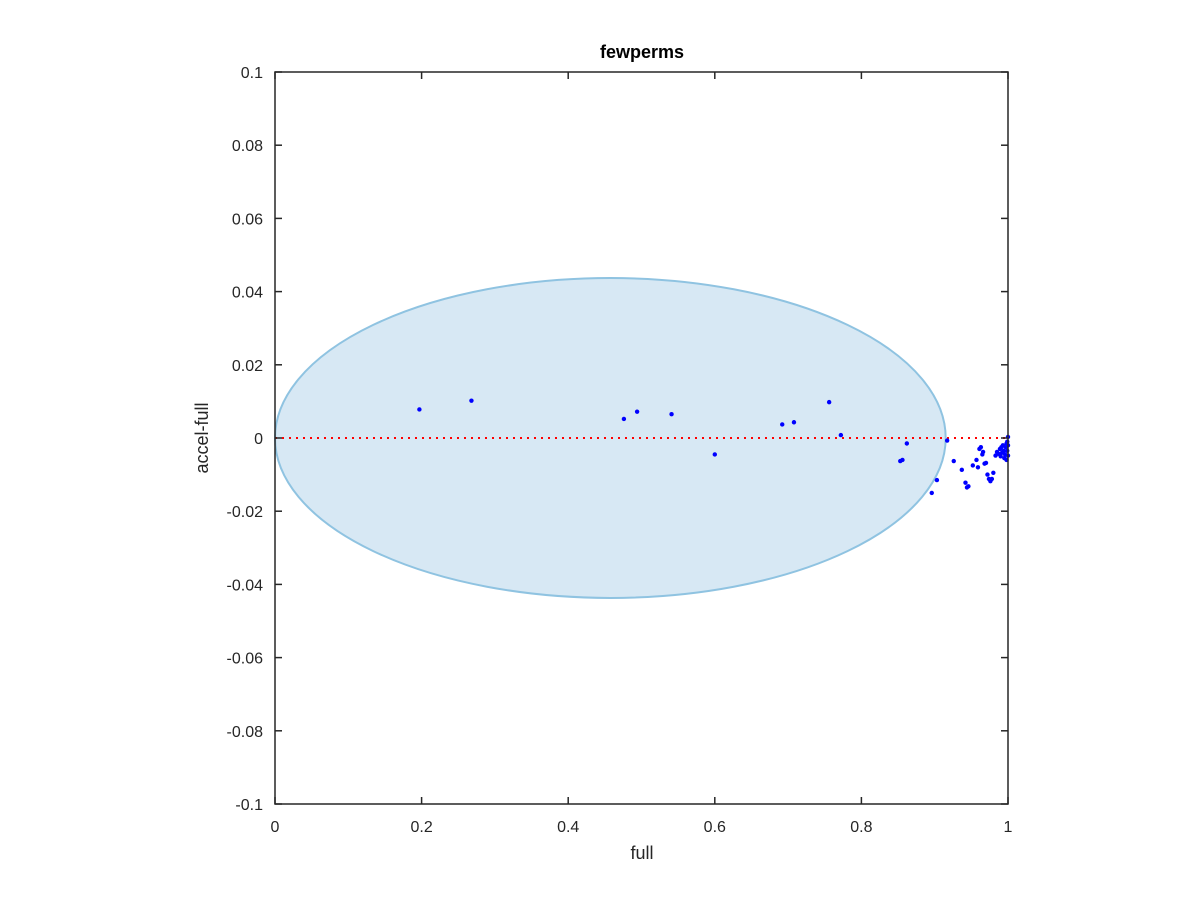 The width and height of the screenshot is (1200, 900). I want to click on y-tick-label: 0, so click(258, 439).